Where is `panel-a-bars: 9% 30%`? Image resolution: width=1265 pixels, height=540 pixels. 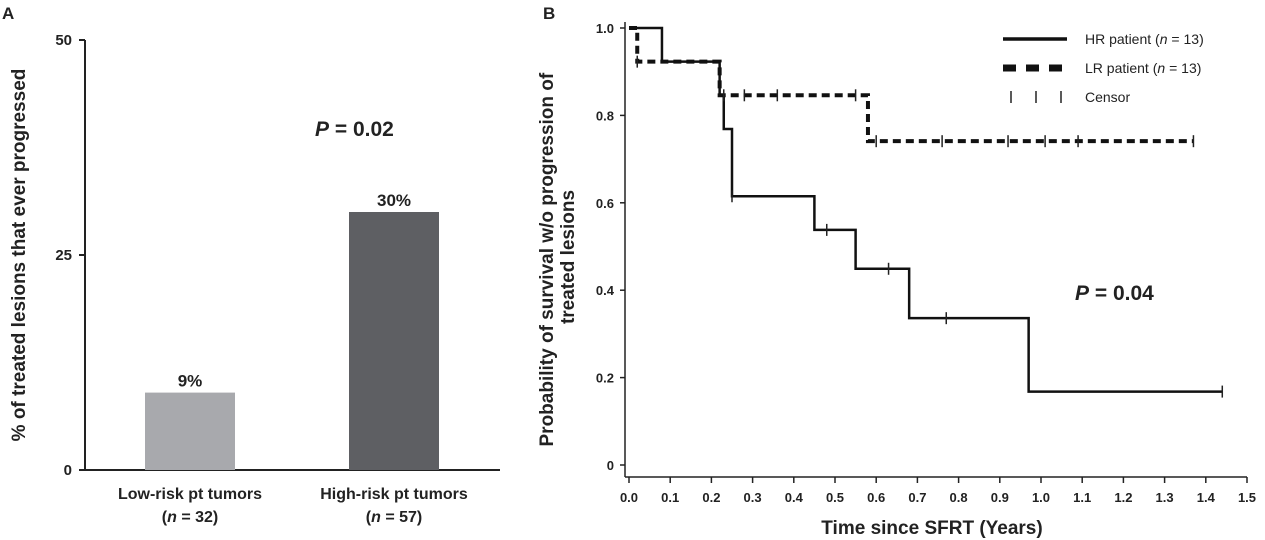
panel-a-bars: 9% 30% is located at coordinates (292, 330).